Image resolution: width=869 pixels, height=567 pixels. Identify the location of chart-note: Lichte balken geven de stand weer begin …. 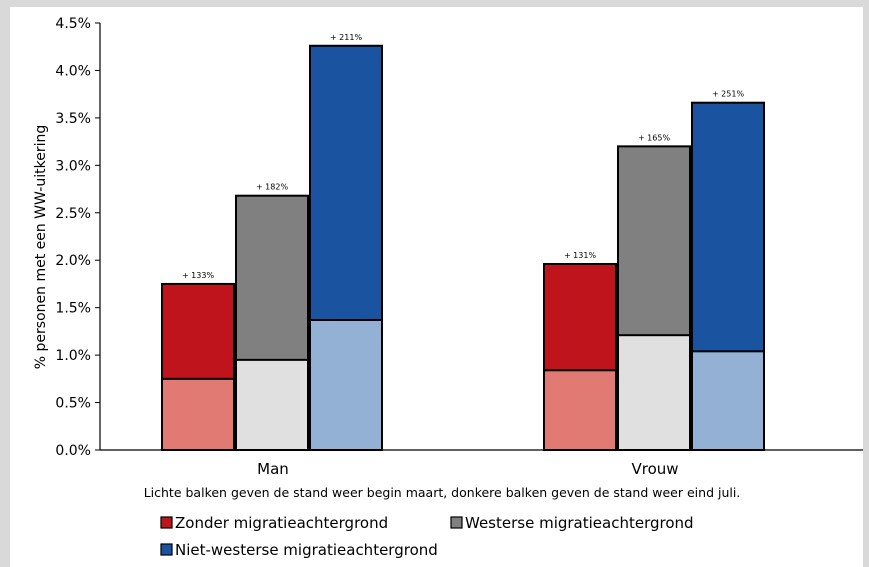
(442, 492).